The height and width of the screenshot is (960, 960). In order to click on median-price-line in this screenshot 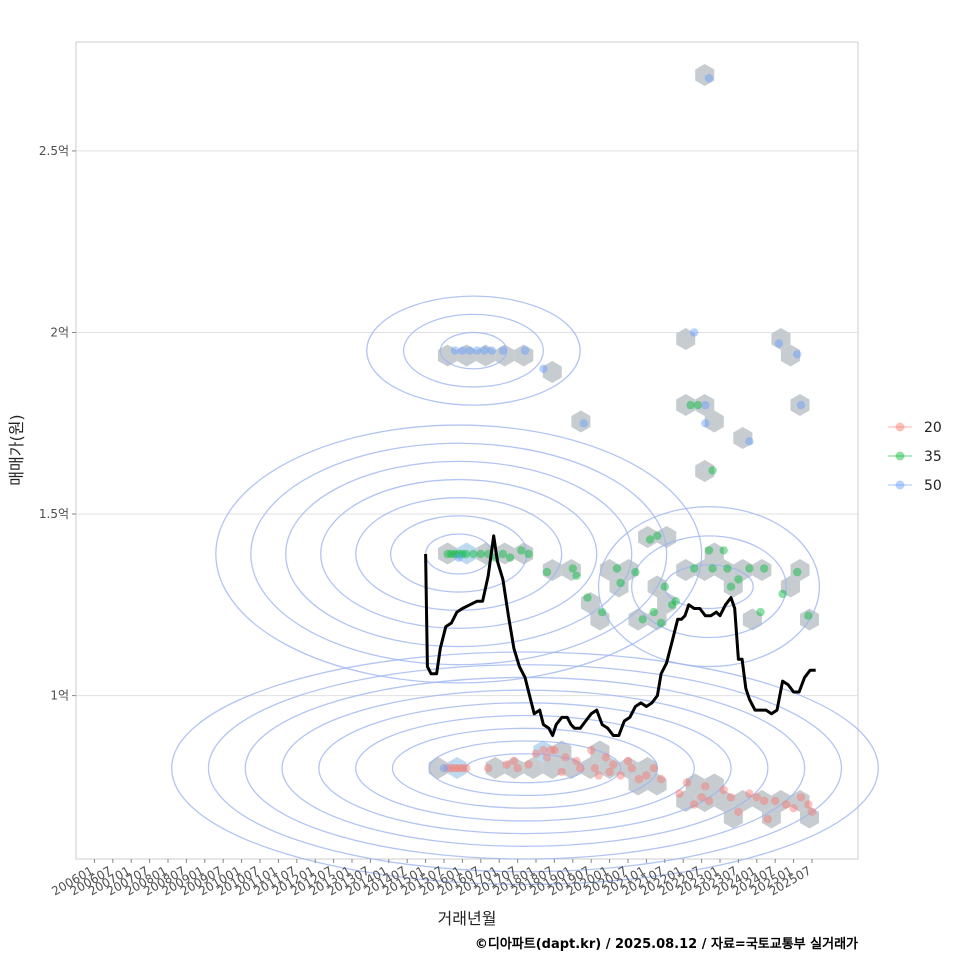, I will do `click(620, 635)`.